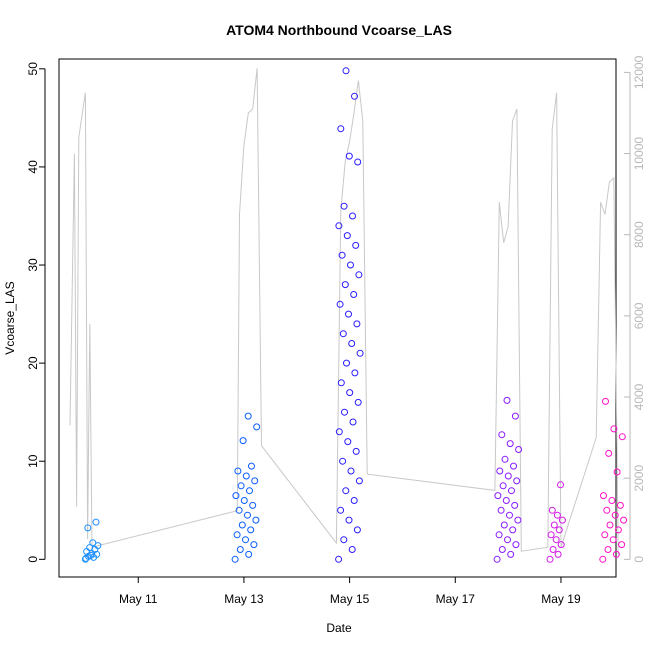 The width and height of the screenshot is (650, 650). I want to click on secondary-y-tick-label: 12000, so click(639, 72).